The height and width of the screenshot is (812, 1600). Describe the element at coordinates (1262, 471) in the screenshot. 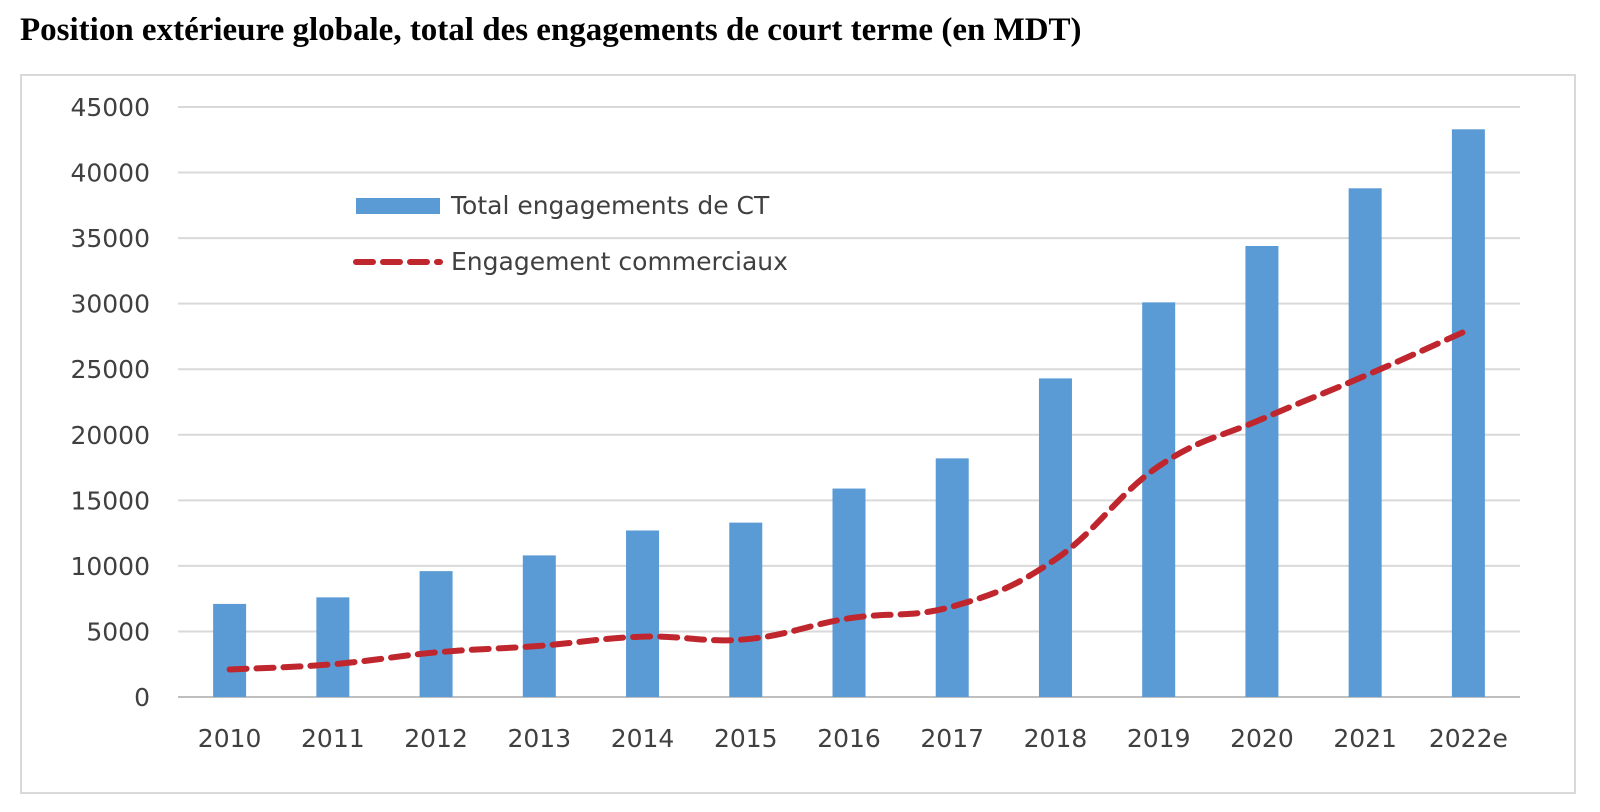

I see `bar-2020` at that location.